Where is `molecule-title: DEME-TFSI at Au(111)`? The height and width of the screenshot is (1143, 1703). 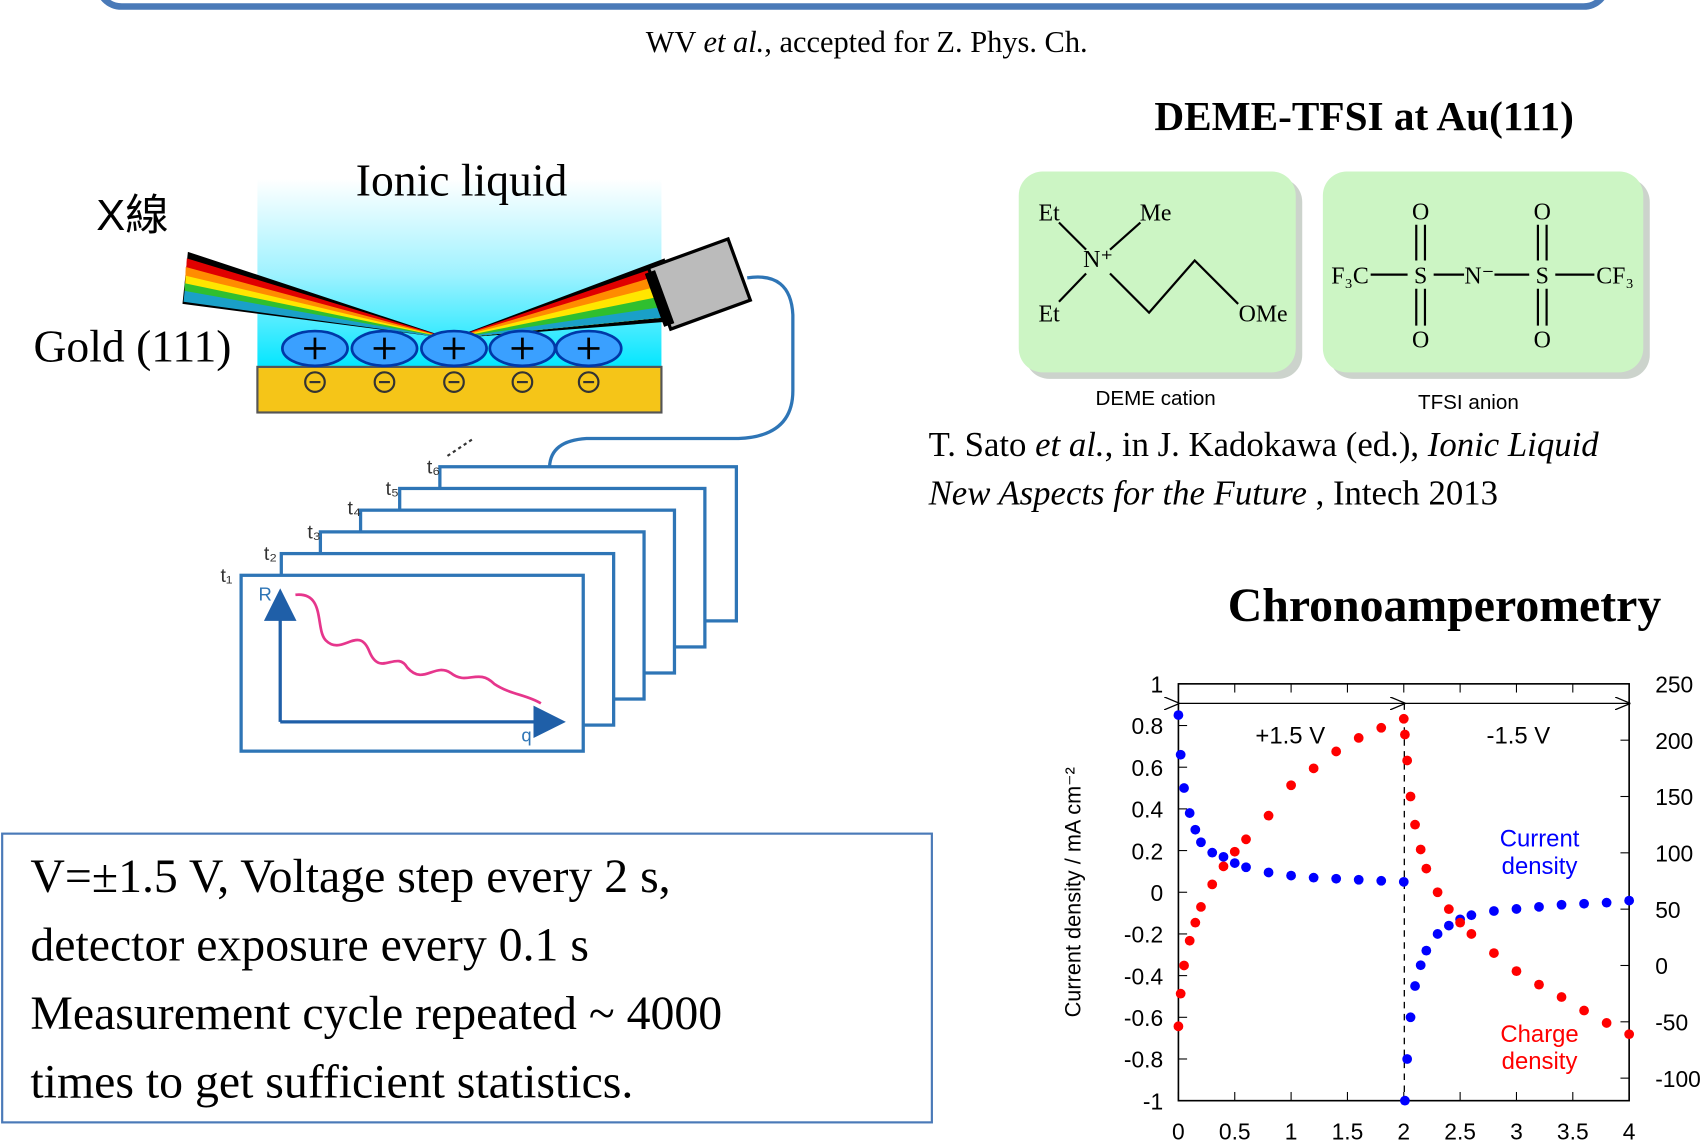
molecule-title: DEME-TFSI at Au(111) is located at coordinates (1364, 116).